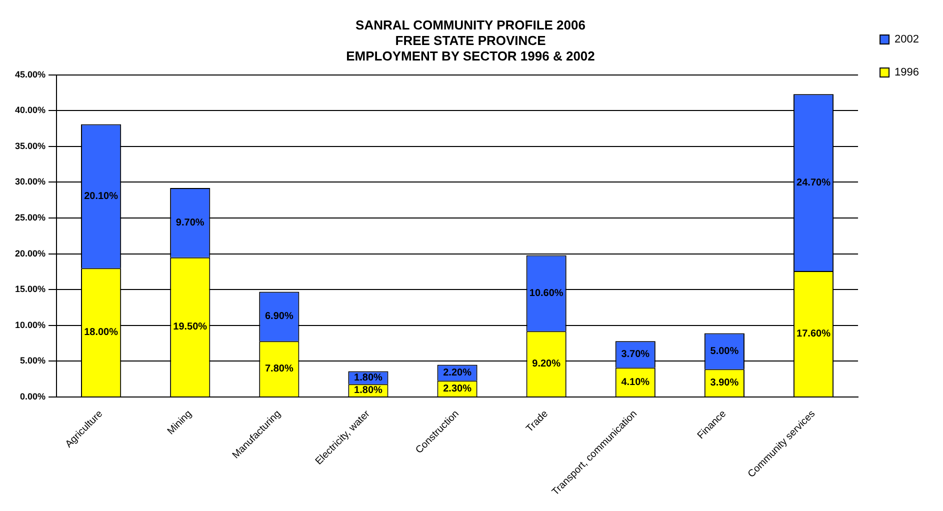 This screenshot has height=511, width=943. Describe the element at coordinates (279, 369) in the screenshot. I see `data-label: 7.80%` at that location.